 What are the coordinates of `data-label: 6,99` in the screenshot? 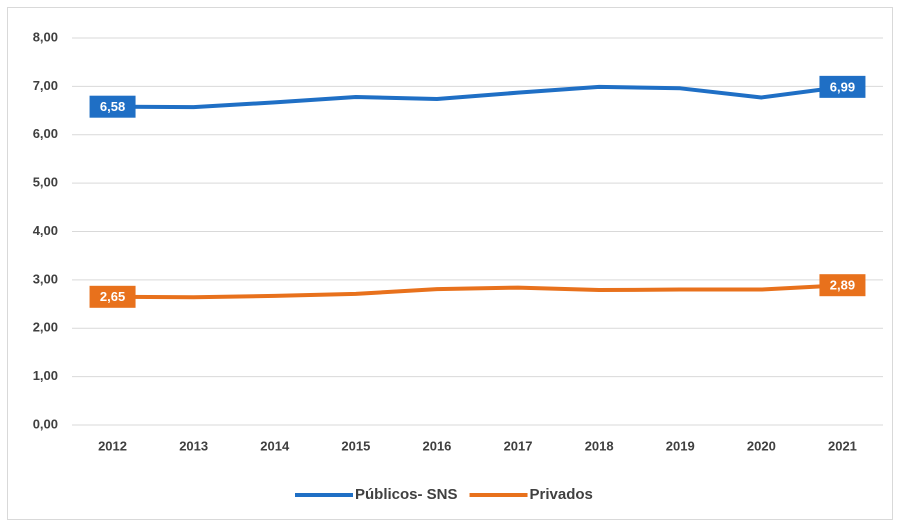 It's located at (842, 86).